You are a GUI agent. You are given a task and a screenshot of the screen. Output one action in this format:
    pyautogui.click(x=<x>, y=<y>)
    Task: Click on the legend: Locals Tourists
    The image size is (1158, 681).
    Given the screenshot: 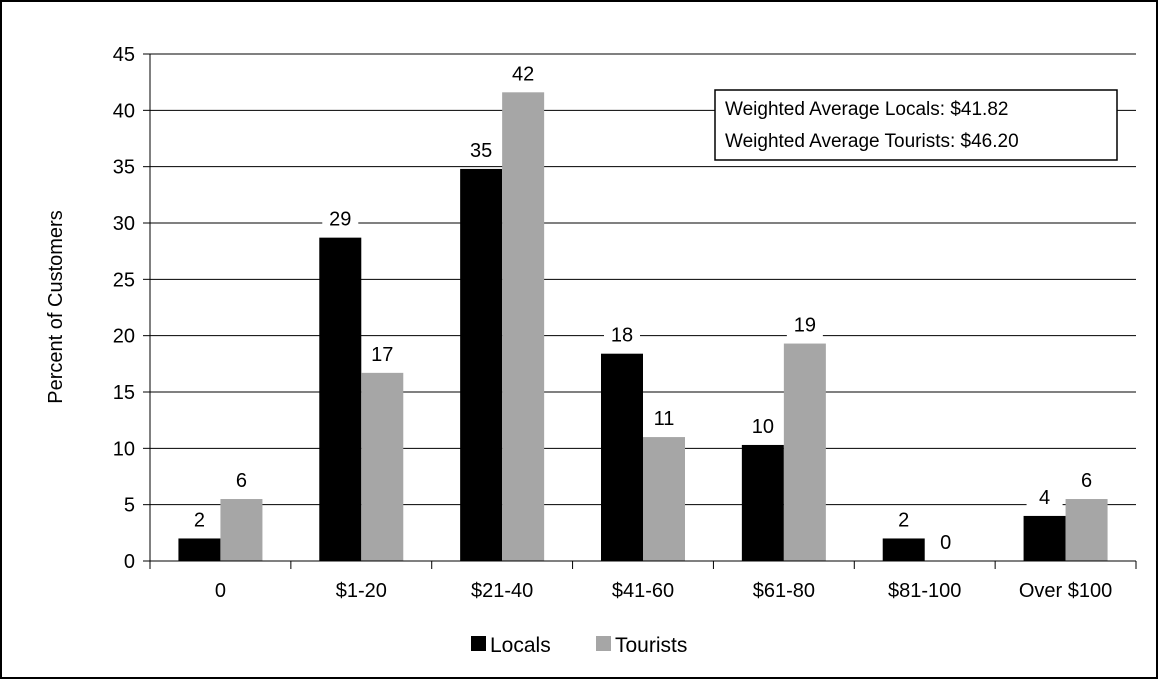 What is the action you would take?
    pyautogui.click(x=579, y=645)
    